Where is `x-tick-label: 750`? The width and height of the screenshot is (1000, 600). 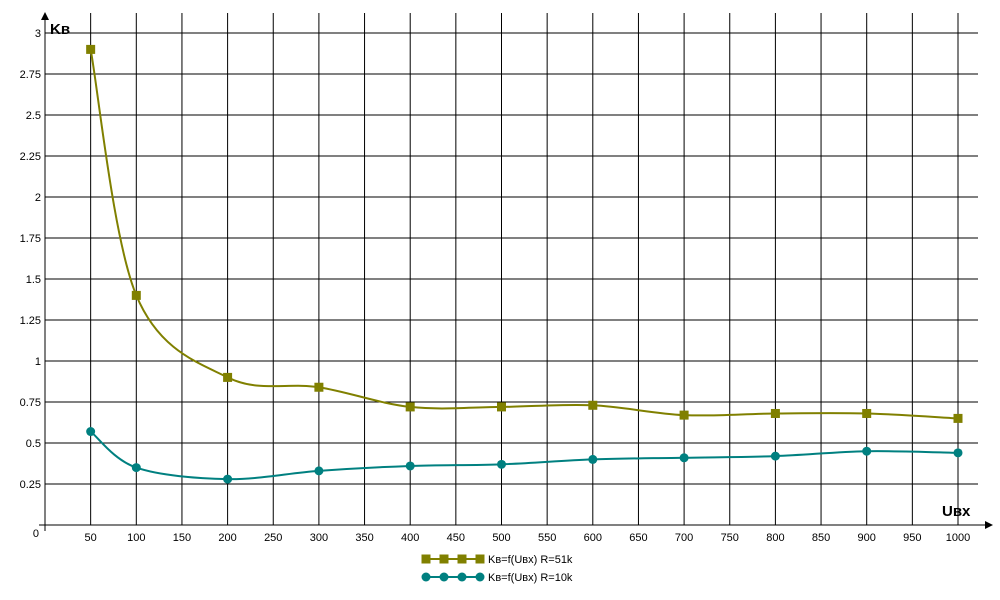
x-tick-label: 750 is located at coordinates (730, 538).